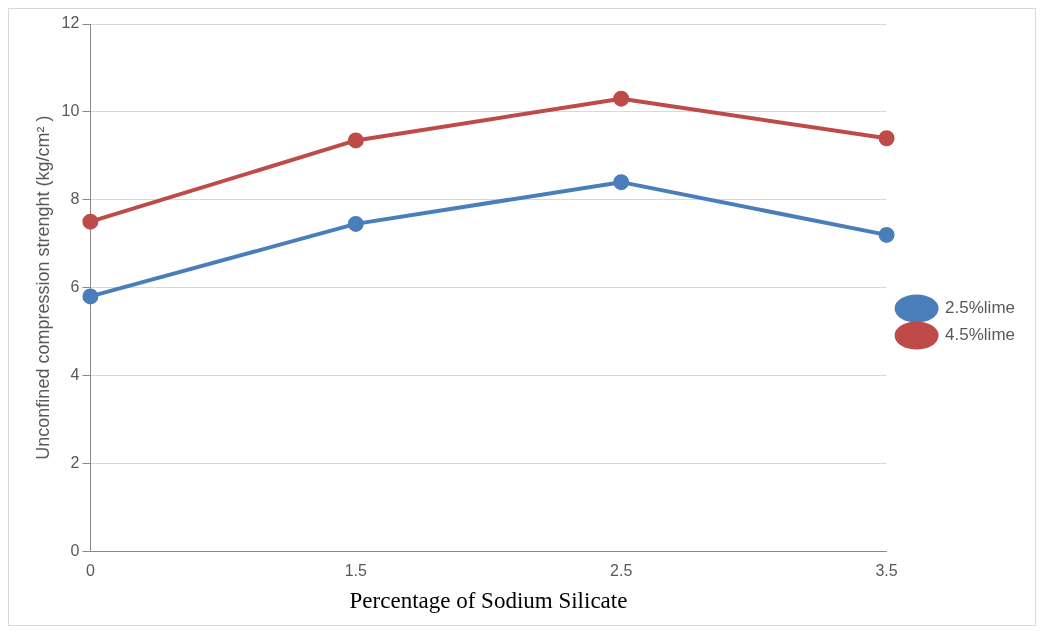 The height and width of the screenshot is (634, 1044). Describe the element at coordinates (42, 287) in the screenshot. I see `y-axis-title: Unconfined compression strenght (kg/cm² )` at that location.